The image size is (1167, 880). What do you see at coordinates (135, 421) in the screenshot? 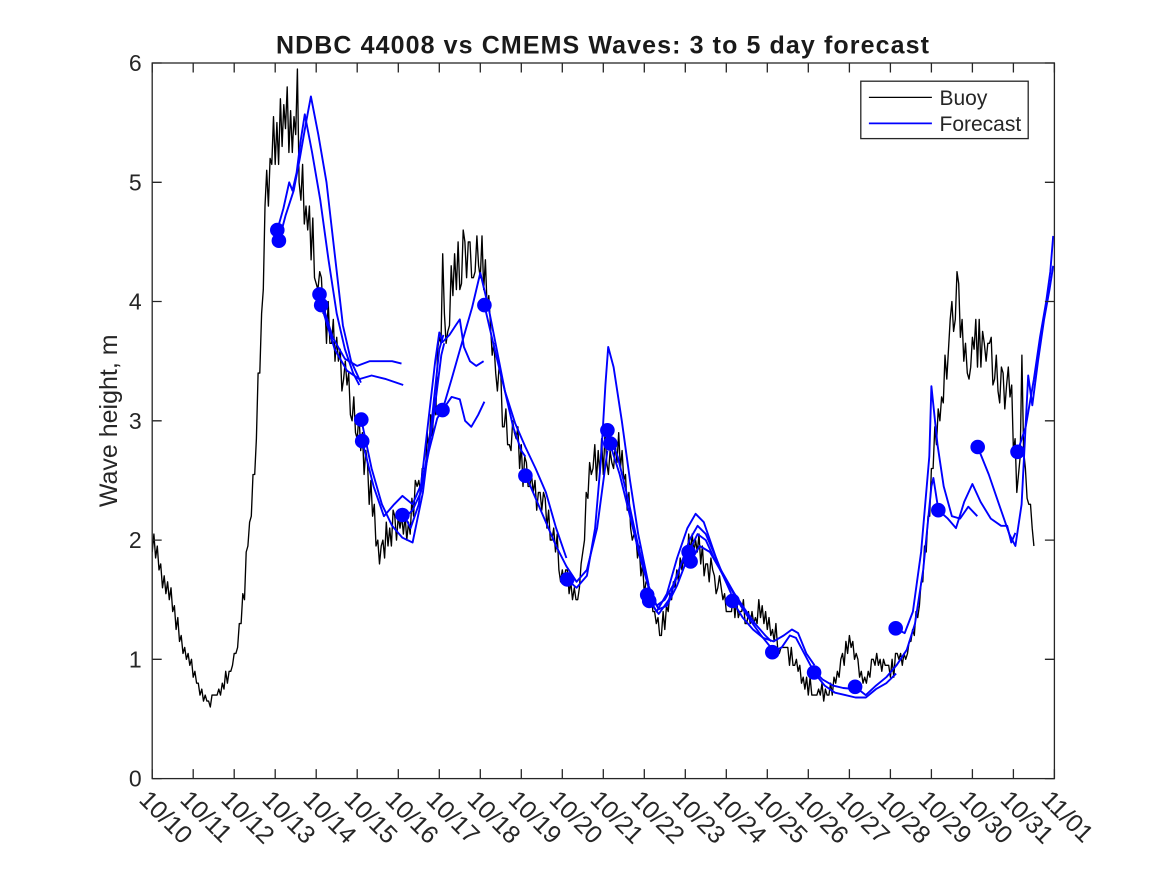
I see `svg-text: 3` at bounding box center [135, 421].